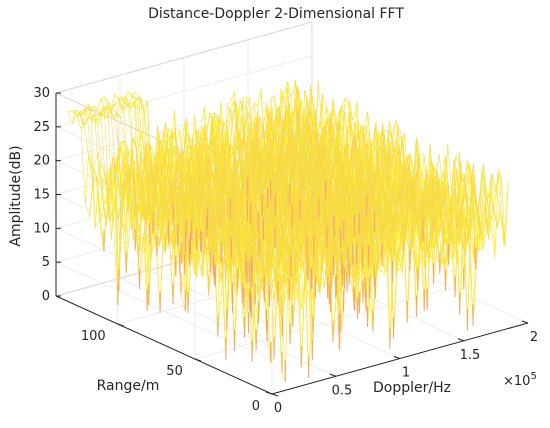  Describe the element at coordinates (16, 195) in the screenshot. I see `z-axis-label: Amplitude(dB)` at that location.